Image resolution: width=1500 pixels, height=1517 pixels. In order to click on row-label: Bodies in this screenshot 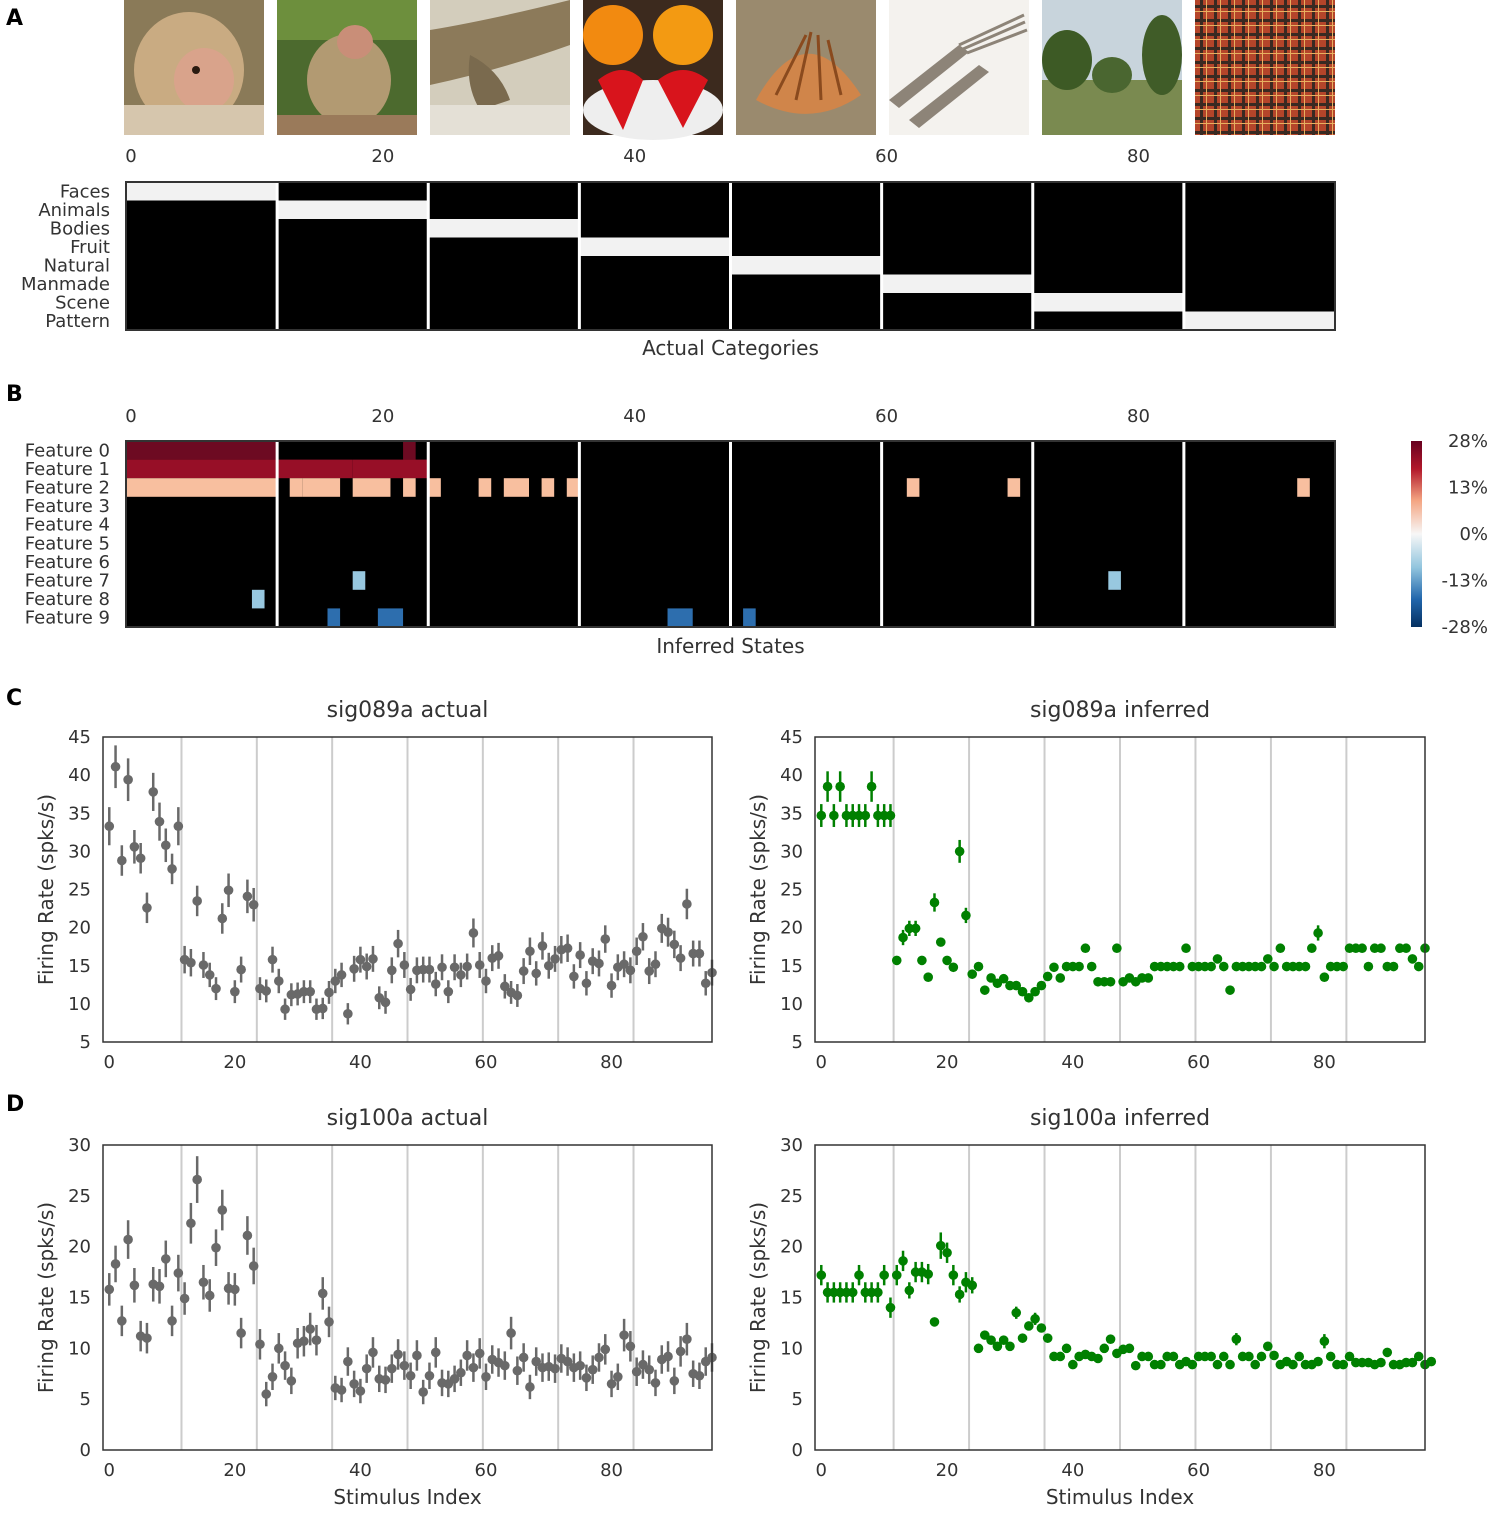, I will do `click(80, 228)`.